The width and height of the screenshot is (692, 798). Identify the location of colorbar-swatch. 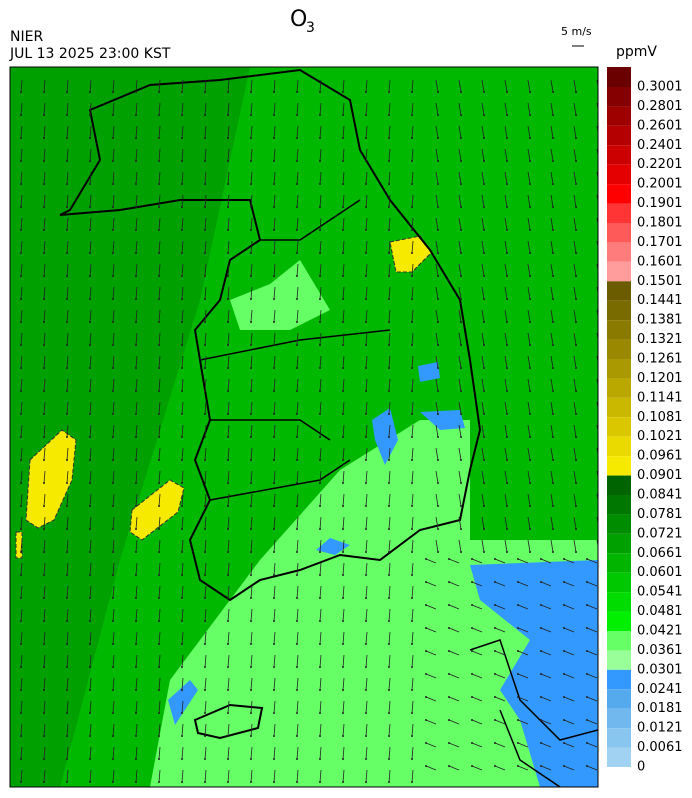
(619, 369).